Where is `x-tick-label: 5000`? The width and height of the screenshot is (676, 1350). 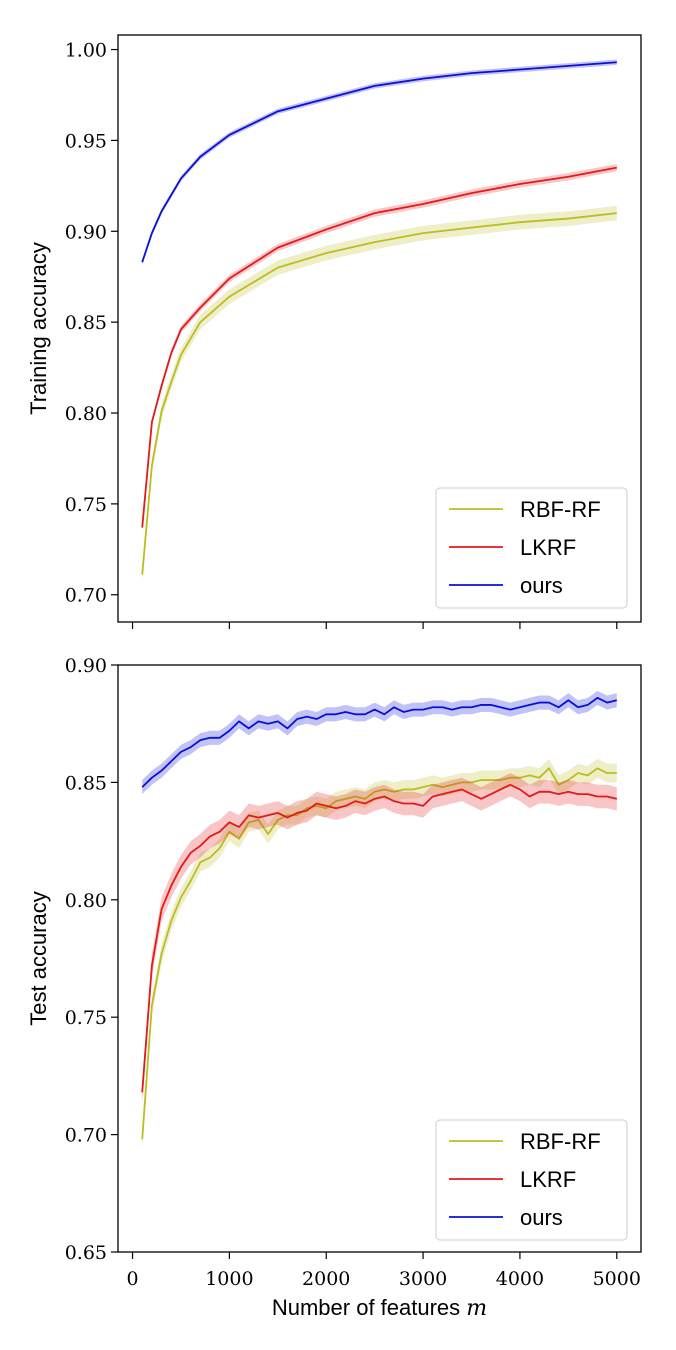 x-tick-label: 5000 is located at coordinates (617, 1279).